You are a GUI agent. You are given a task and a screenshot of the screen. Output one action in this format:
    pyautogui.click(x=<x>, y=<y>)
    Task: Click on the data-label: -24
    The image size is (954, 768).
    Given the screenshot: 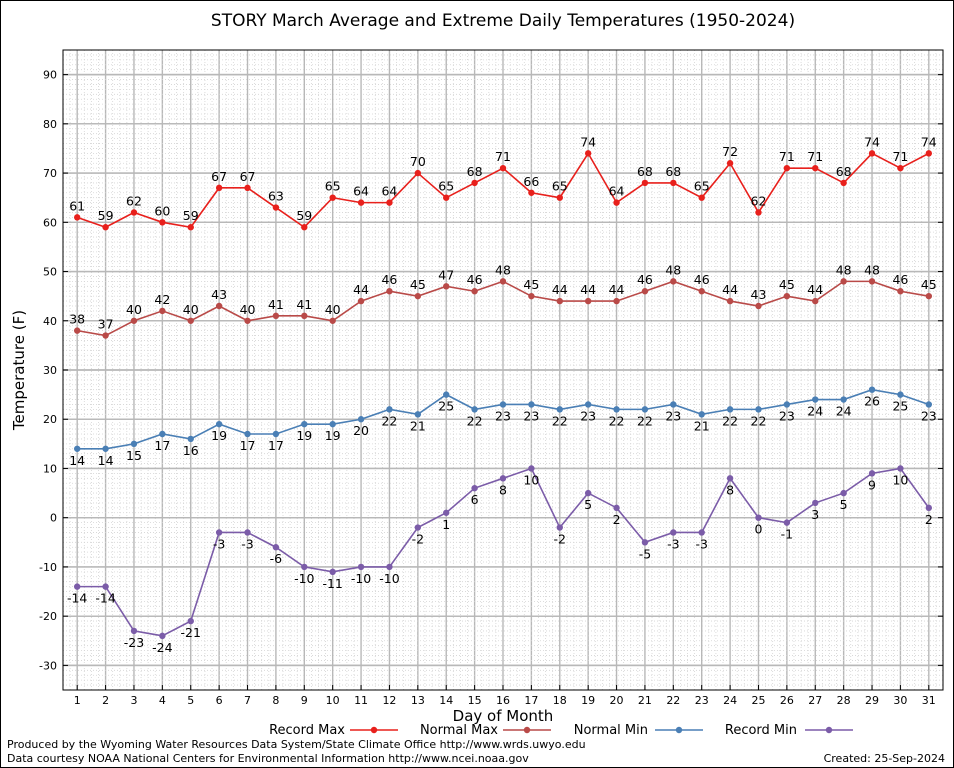 What is the action you would take?
    pyautogui.click(x=162, y=647)
    